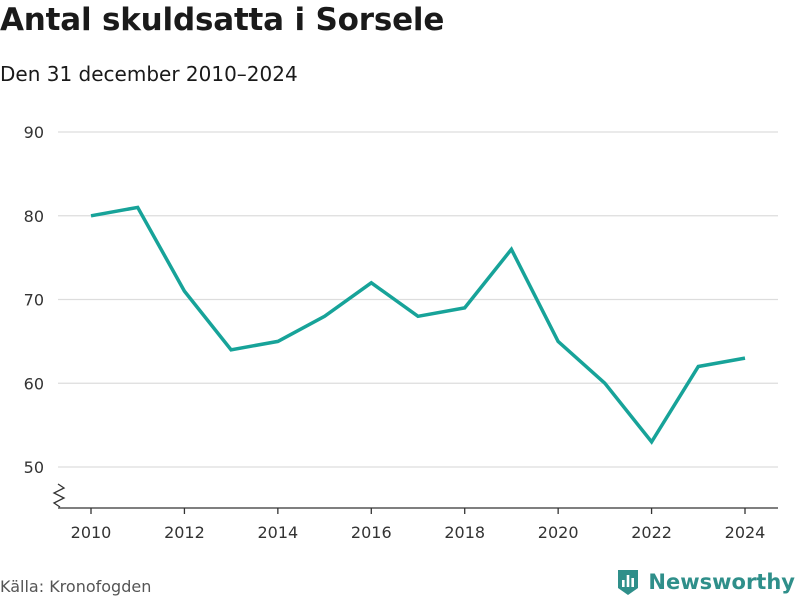 Image resolution: width=800 pixels, height=600 pixels. I want to click on axis-break-icon, so click(59, 495).